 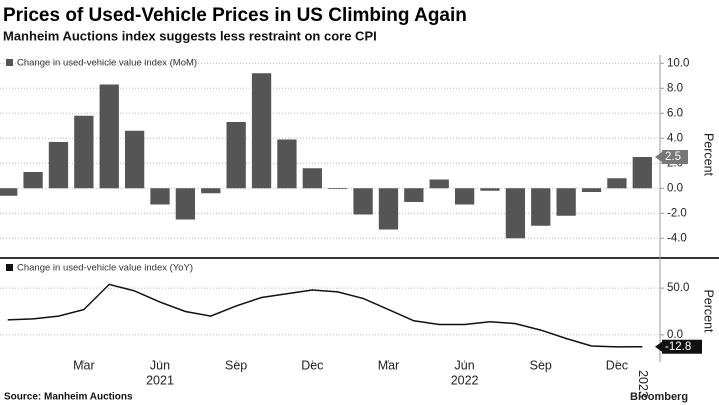 I want to click on value-label: -12.8, so click(x=678, y=347).